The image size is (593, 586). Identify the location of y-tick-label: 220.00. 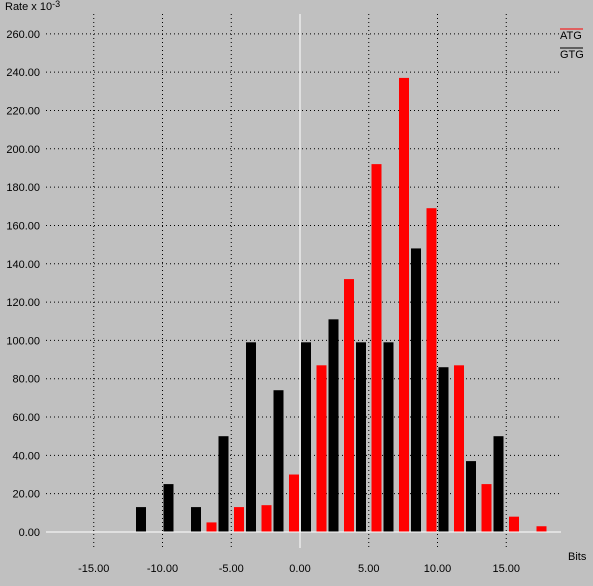
(23, 111).